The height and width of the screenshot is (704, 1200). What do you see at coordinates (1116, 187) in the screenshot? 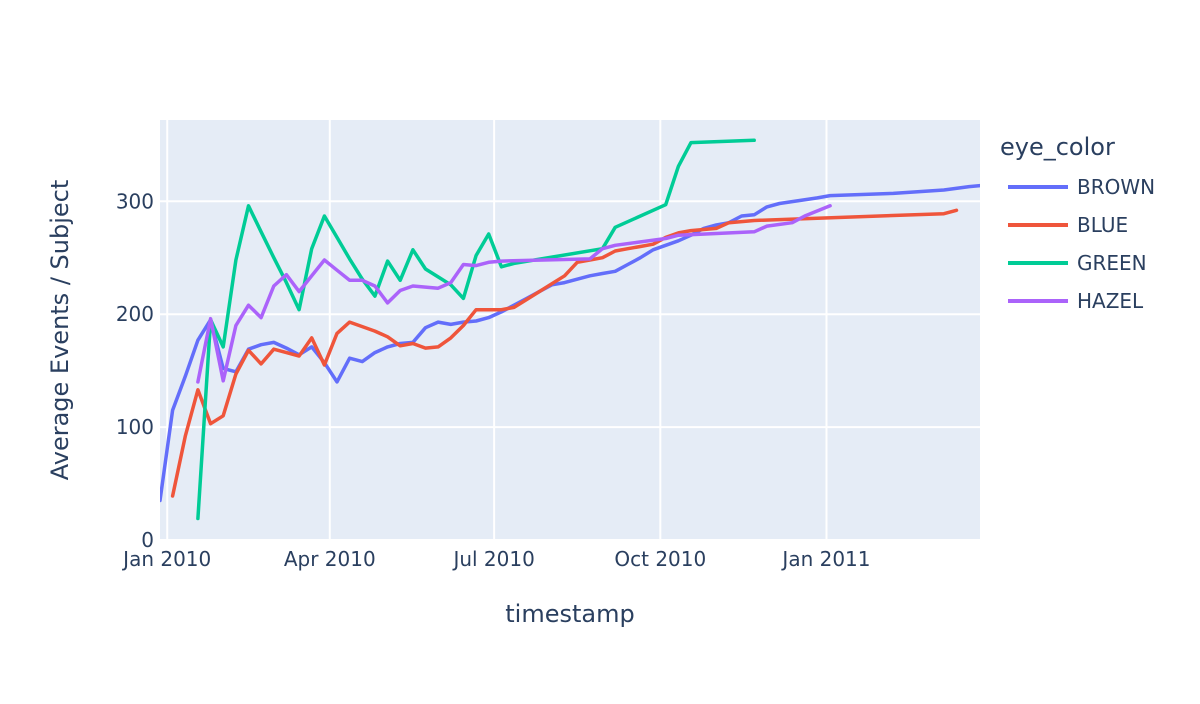
I see `legend-label: BROWN` at bounding box center [1116, 187].